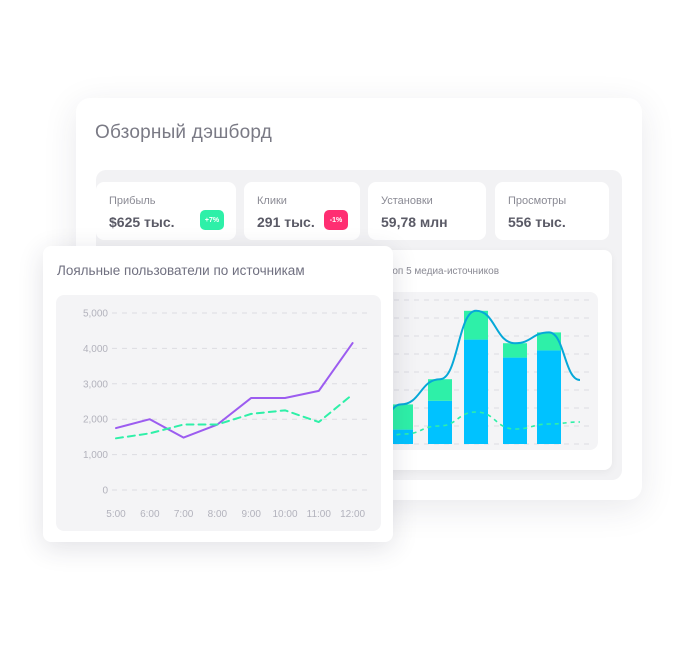 The image size is (687, 665). Describe the element at coordinates (95, 349) in the screenshot. I see `y-tick-label: 4,000` at that location.